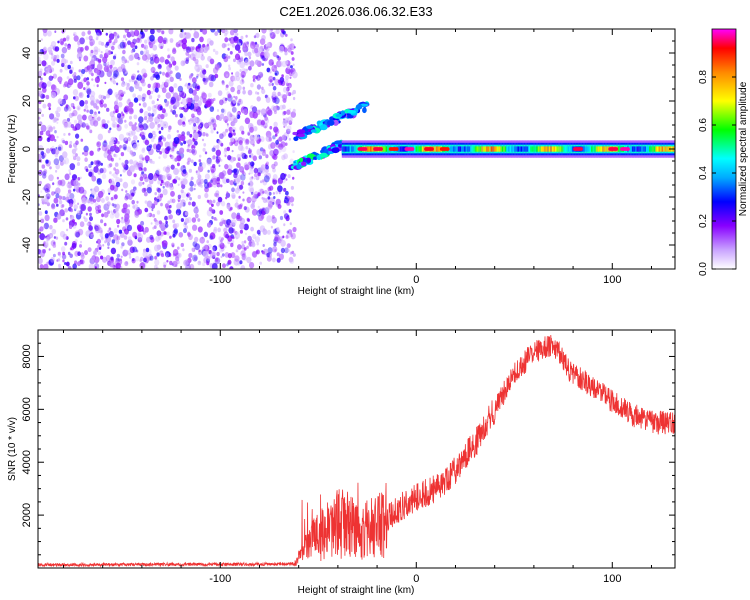 This screenshot has width=750, height=600. Describe the element at coordinates (356, 291) in the screenshot. I see `spectrogram-xlabel: Height of straight line (km)` at that location.